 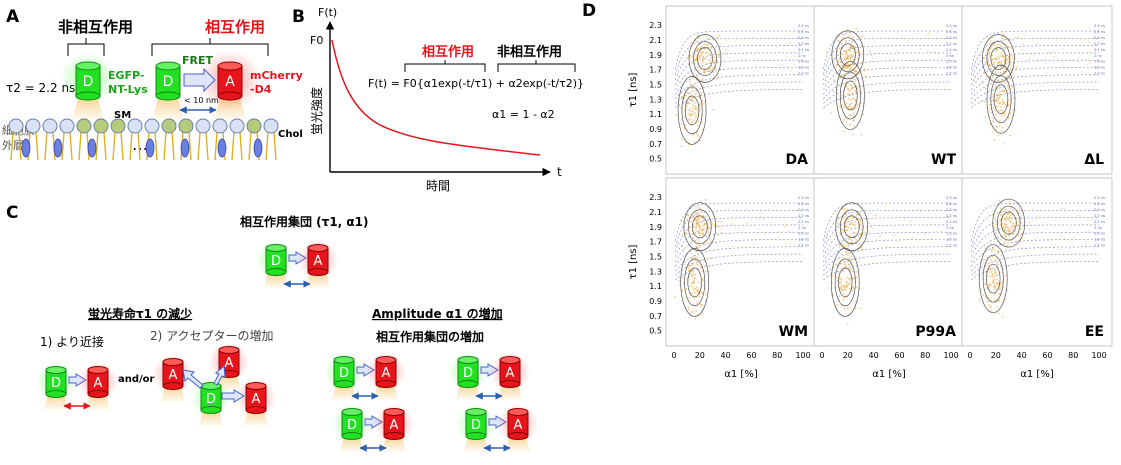 What do you see at coordinates (276, 75) in the screenshot?
I see `mcherry-label-1: mCherry` at bounding box center [276, 75].